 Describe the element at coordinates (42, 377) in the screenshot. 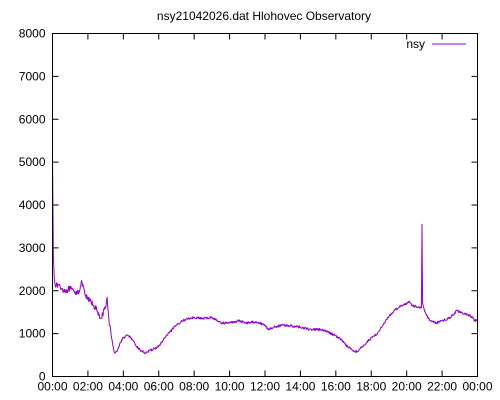

I see `y-tick-label: 0` at that location.